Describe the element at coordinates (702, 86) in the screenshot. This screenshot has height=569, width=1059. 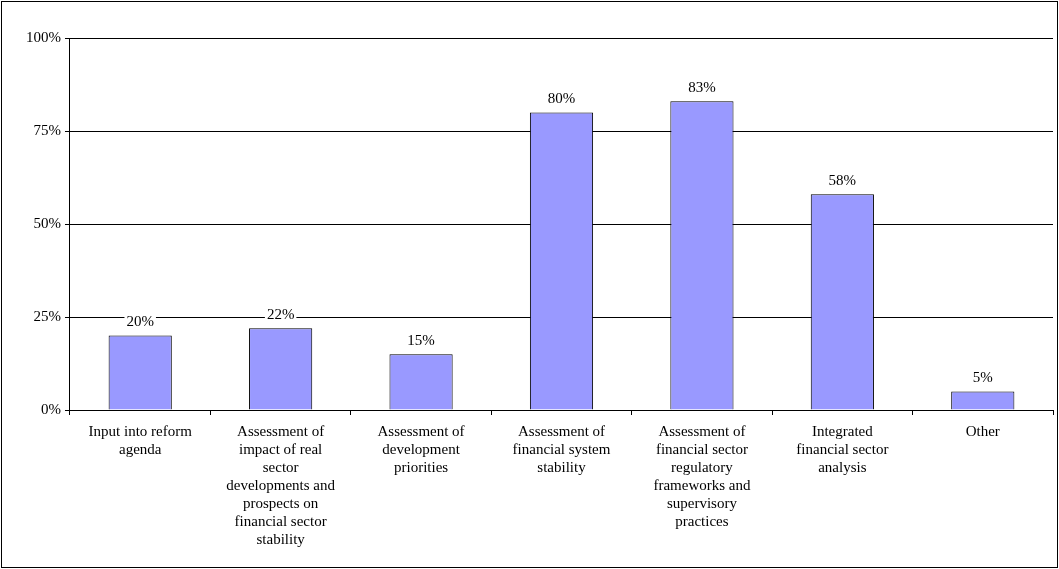
I see `data-label: 83%` at that location.